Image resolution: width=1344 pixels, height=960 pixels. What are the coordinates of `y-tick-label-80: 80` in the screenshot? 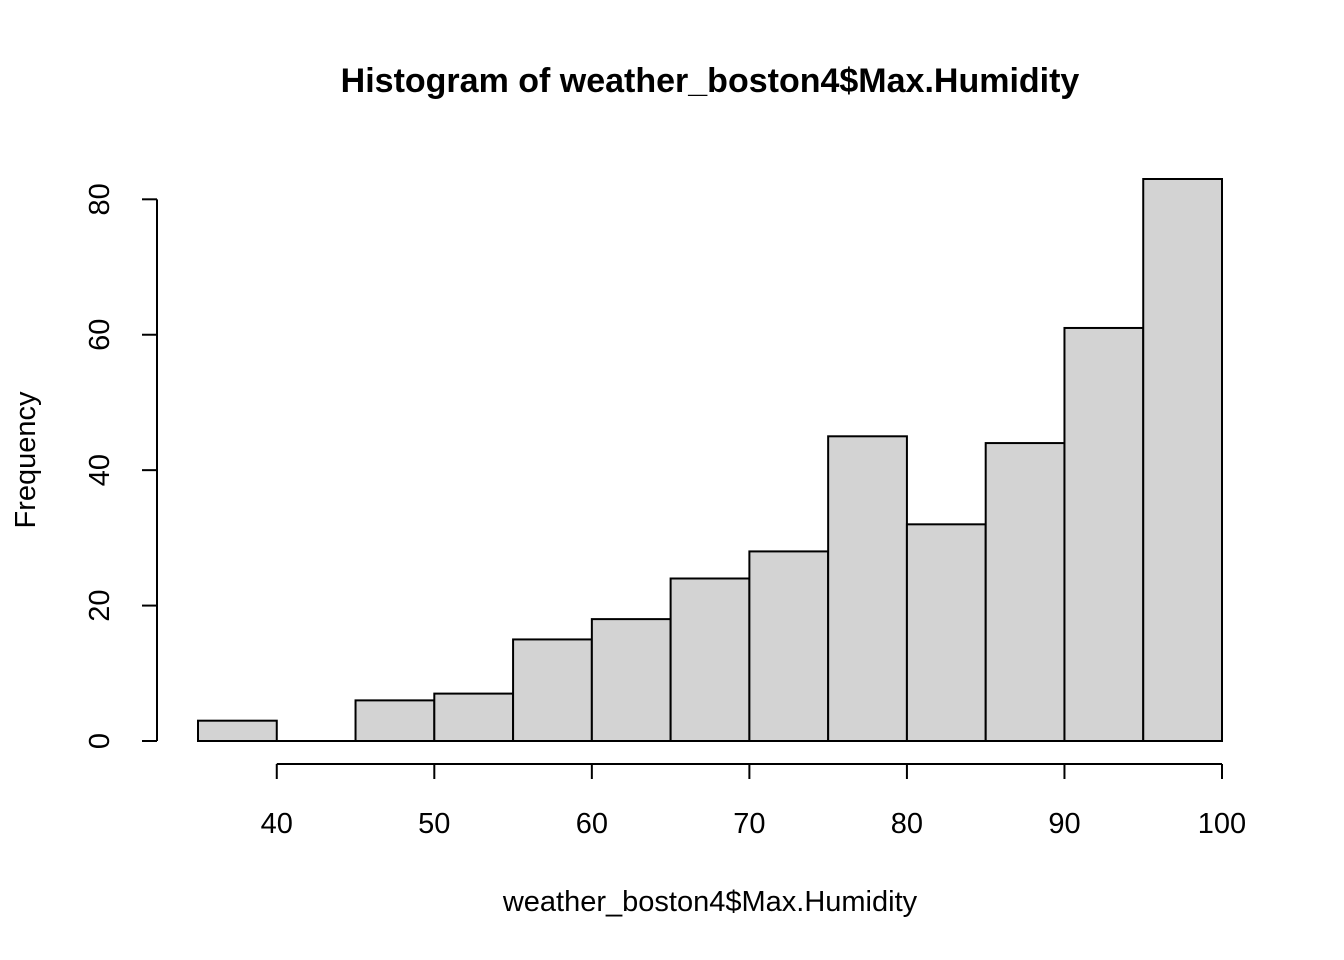 It's located at (100, 199).